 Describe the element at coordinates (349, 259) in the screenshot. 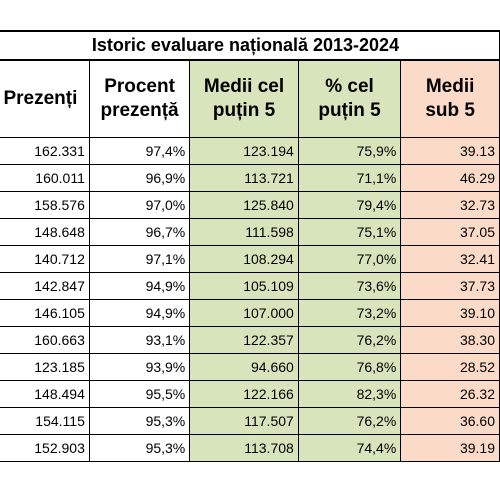

I see `cell-procent-cel-putin-5: 77,0%` at that location.